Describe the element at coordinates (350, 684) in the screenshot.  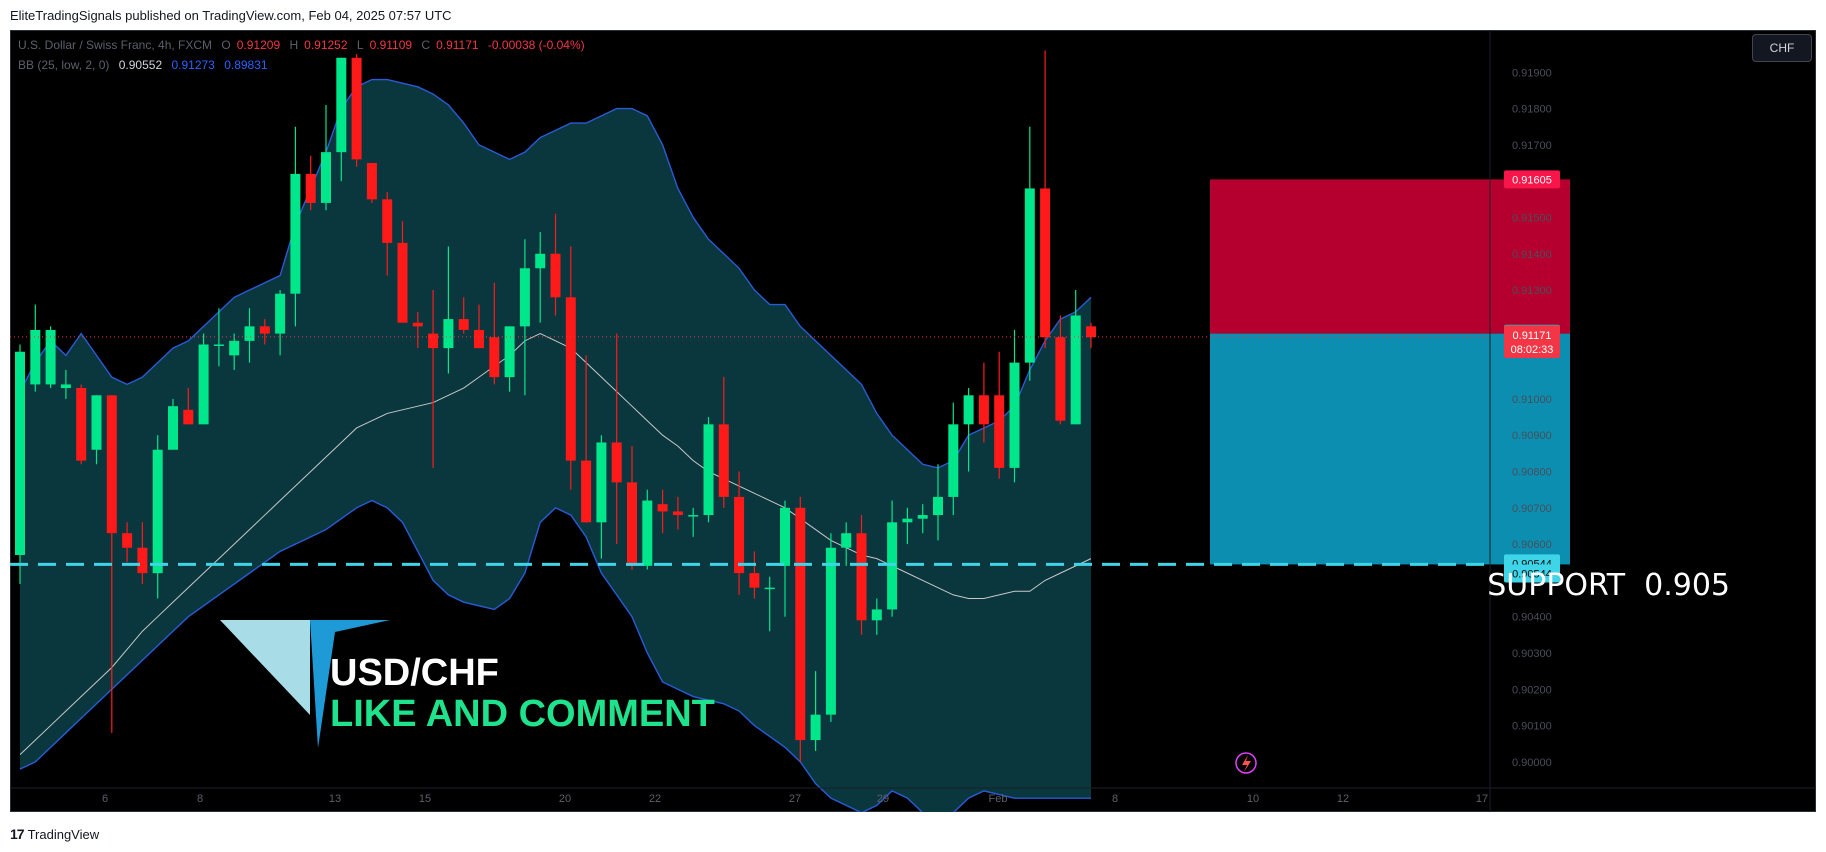
I see `logo-dark-shape` at that location.